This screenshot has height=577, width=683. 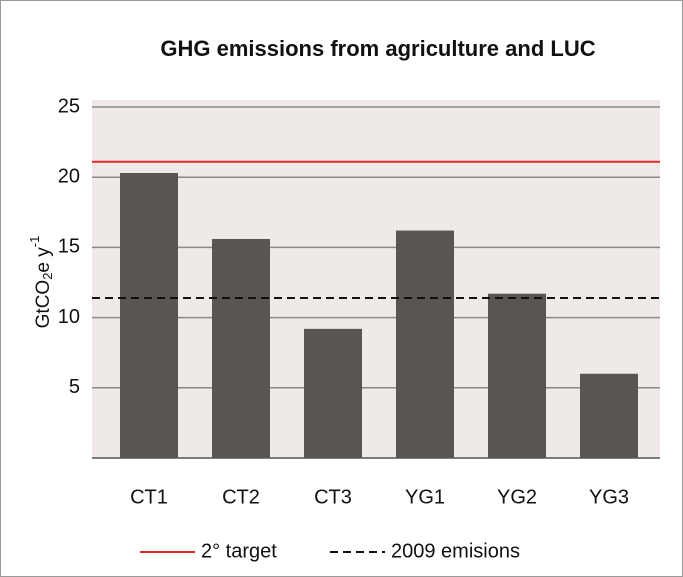 I want to click on y-tick-label: 15, so click(x=69, y=247).